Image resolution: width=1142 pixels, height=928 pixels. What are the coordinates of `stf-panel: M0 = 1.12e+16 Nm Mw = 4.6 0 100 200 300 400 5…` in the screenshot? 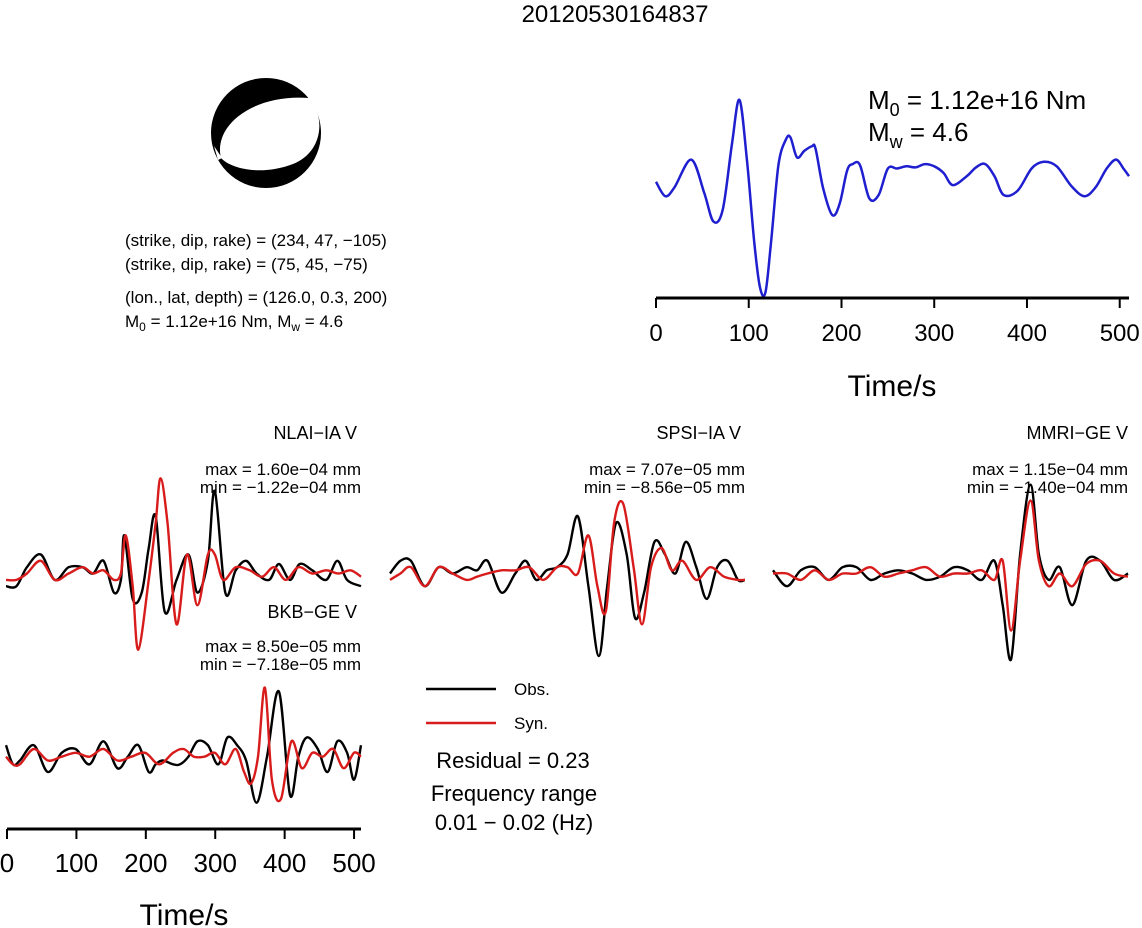 It's located at (894, 244).